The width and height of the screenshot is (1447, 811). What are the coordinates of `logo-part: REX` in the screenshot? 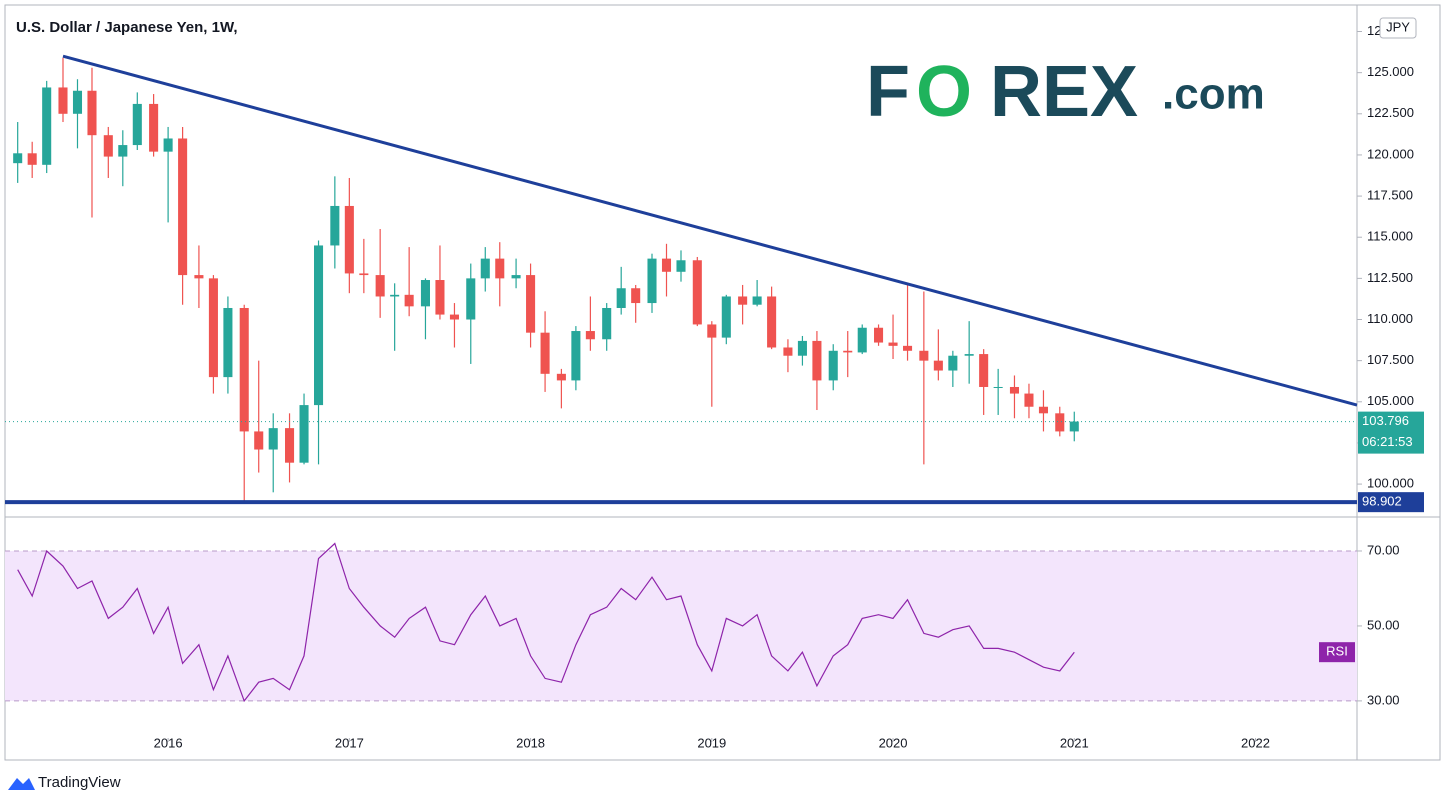 It's located at (1064, 92).